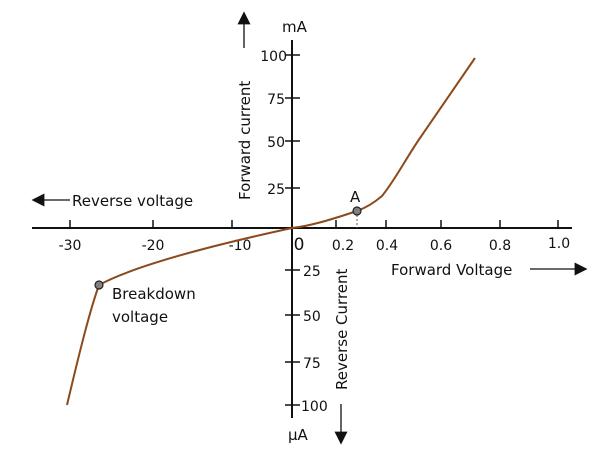 The height and width of the screenshot is (465, 600). What do you see at coordinates (355, 197) in the screenshot?
I see `point-a-label: A` at bounding box center [355, 197].